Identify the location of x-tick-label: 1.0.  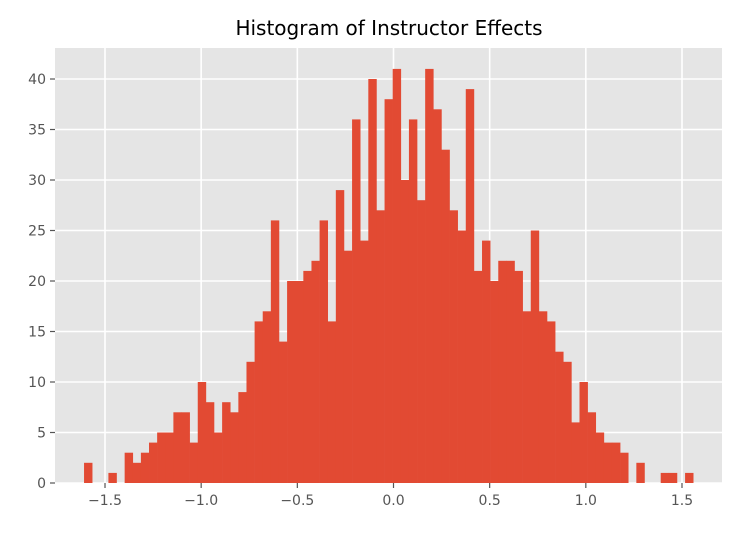
(586, 501).